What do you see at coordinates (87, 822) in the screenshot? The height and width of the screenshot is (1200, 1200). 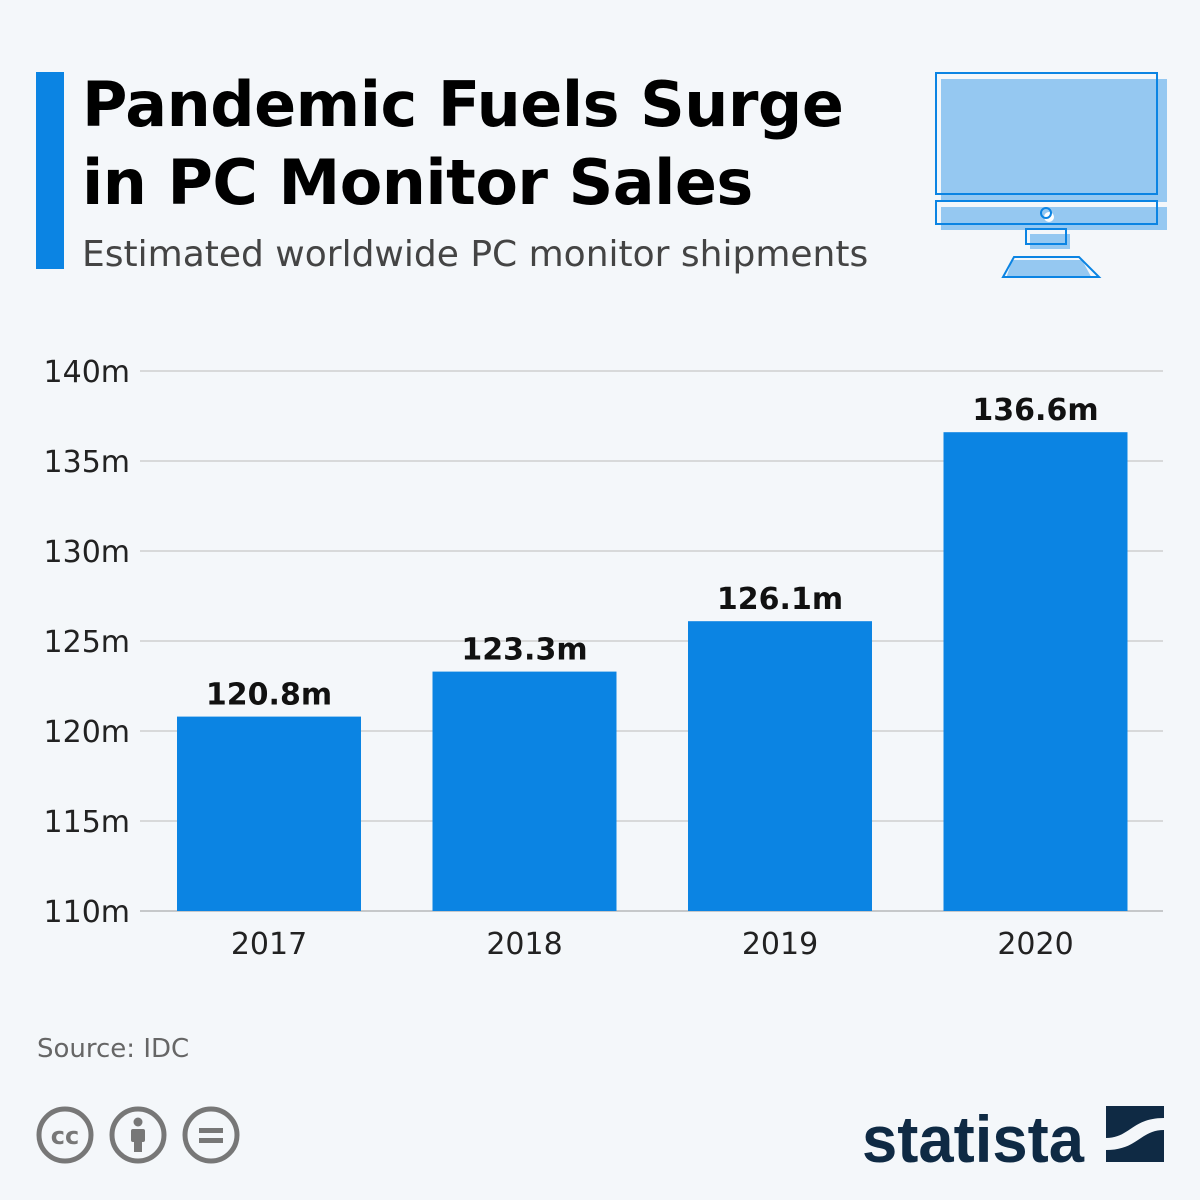 I see `y-tick-label: 115m` at bounding box center [87, 822].